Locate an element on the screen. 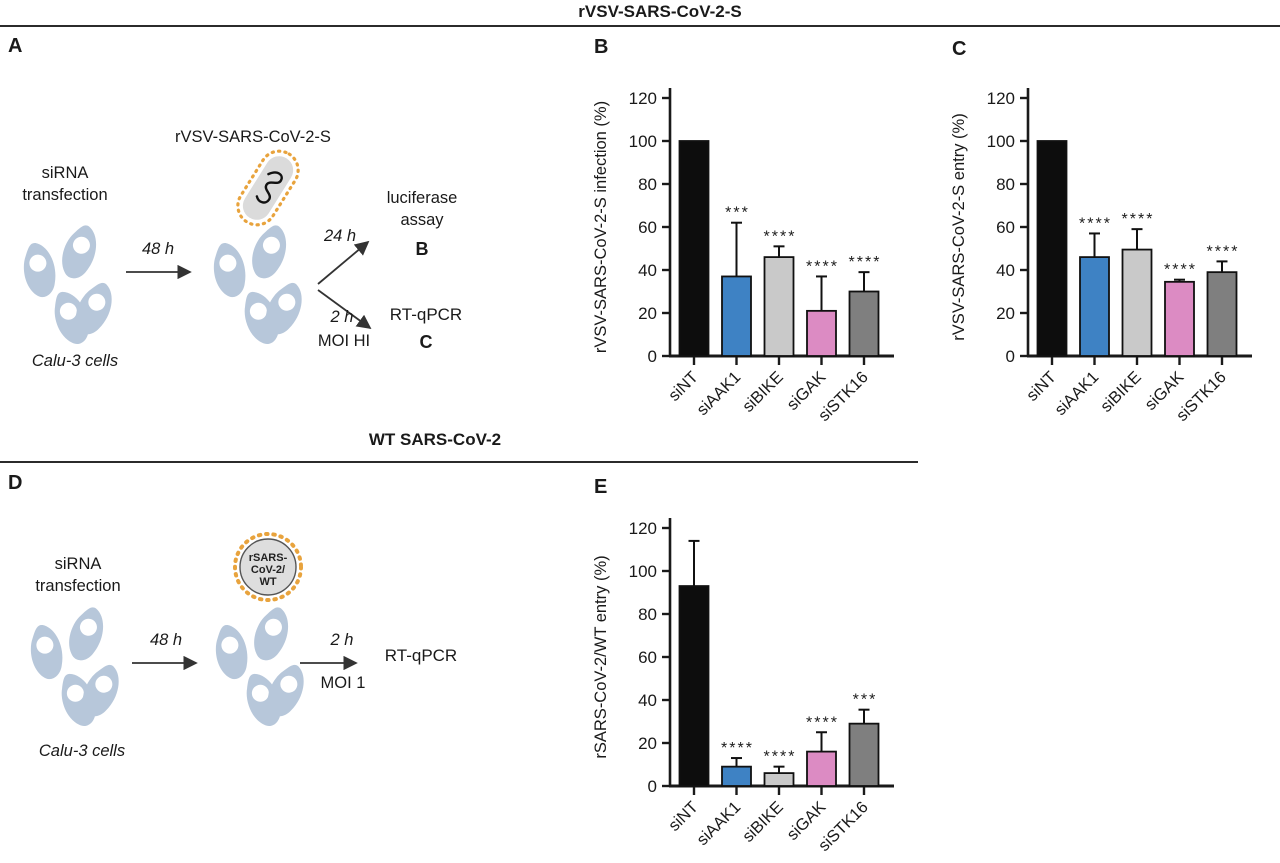 The image size is (1280, 863). panel-d-incubation-label: 48 h is located at coordinates (166, 640).